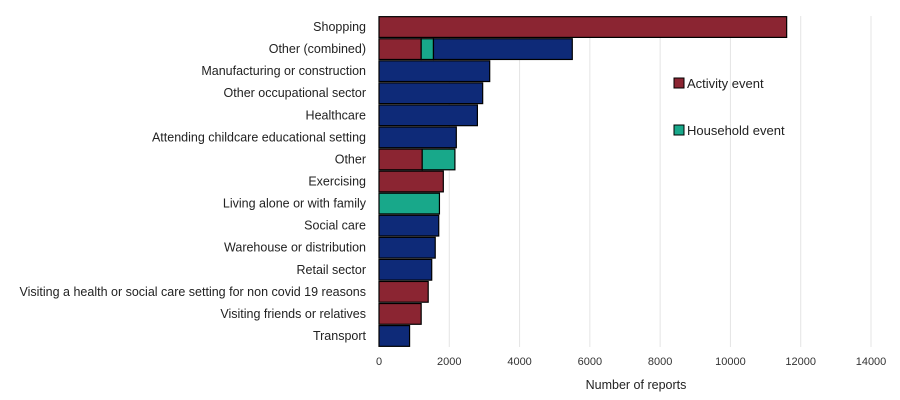 The image size is (900, 400). Describe the element at coordinates (725, 83) in the screenshot. I see `legend-label-activity-event: Activity event` at that location.